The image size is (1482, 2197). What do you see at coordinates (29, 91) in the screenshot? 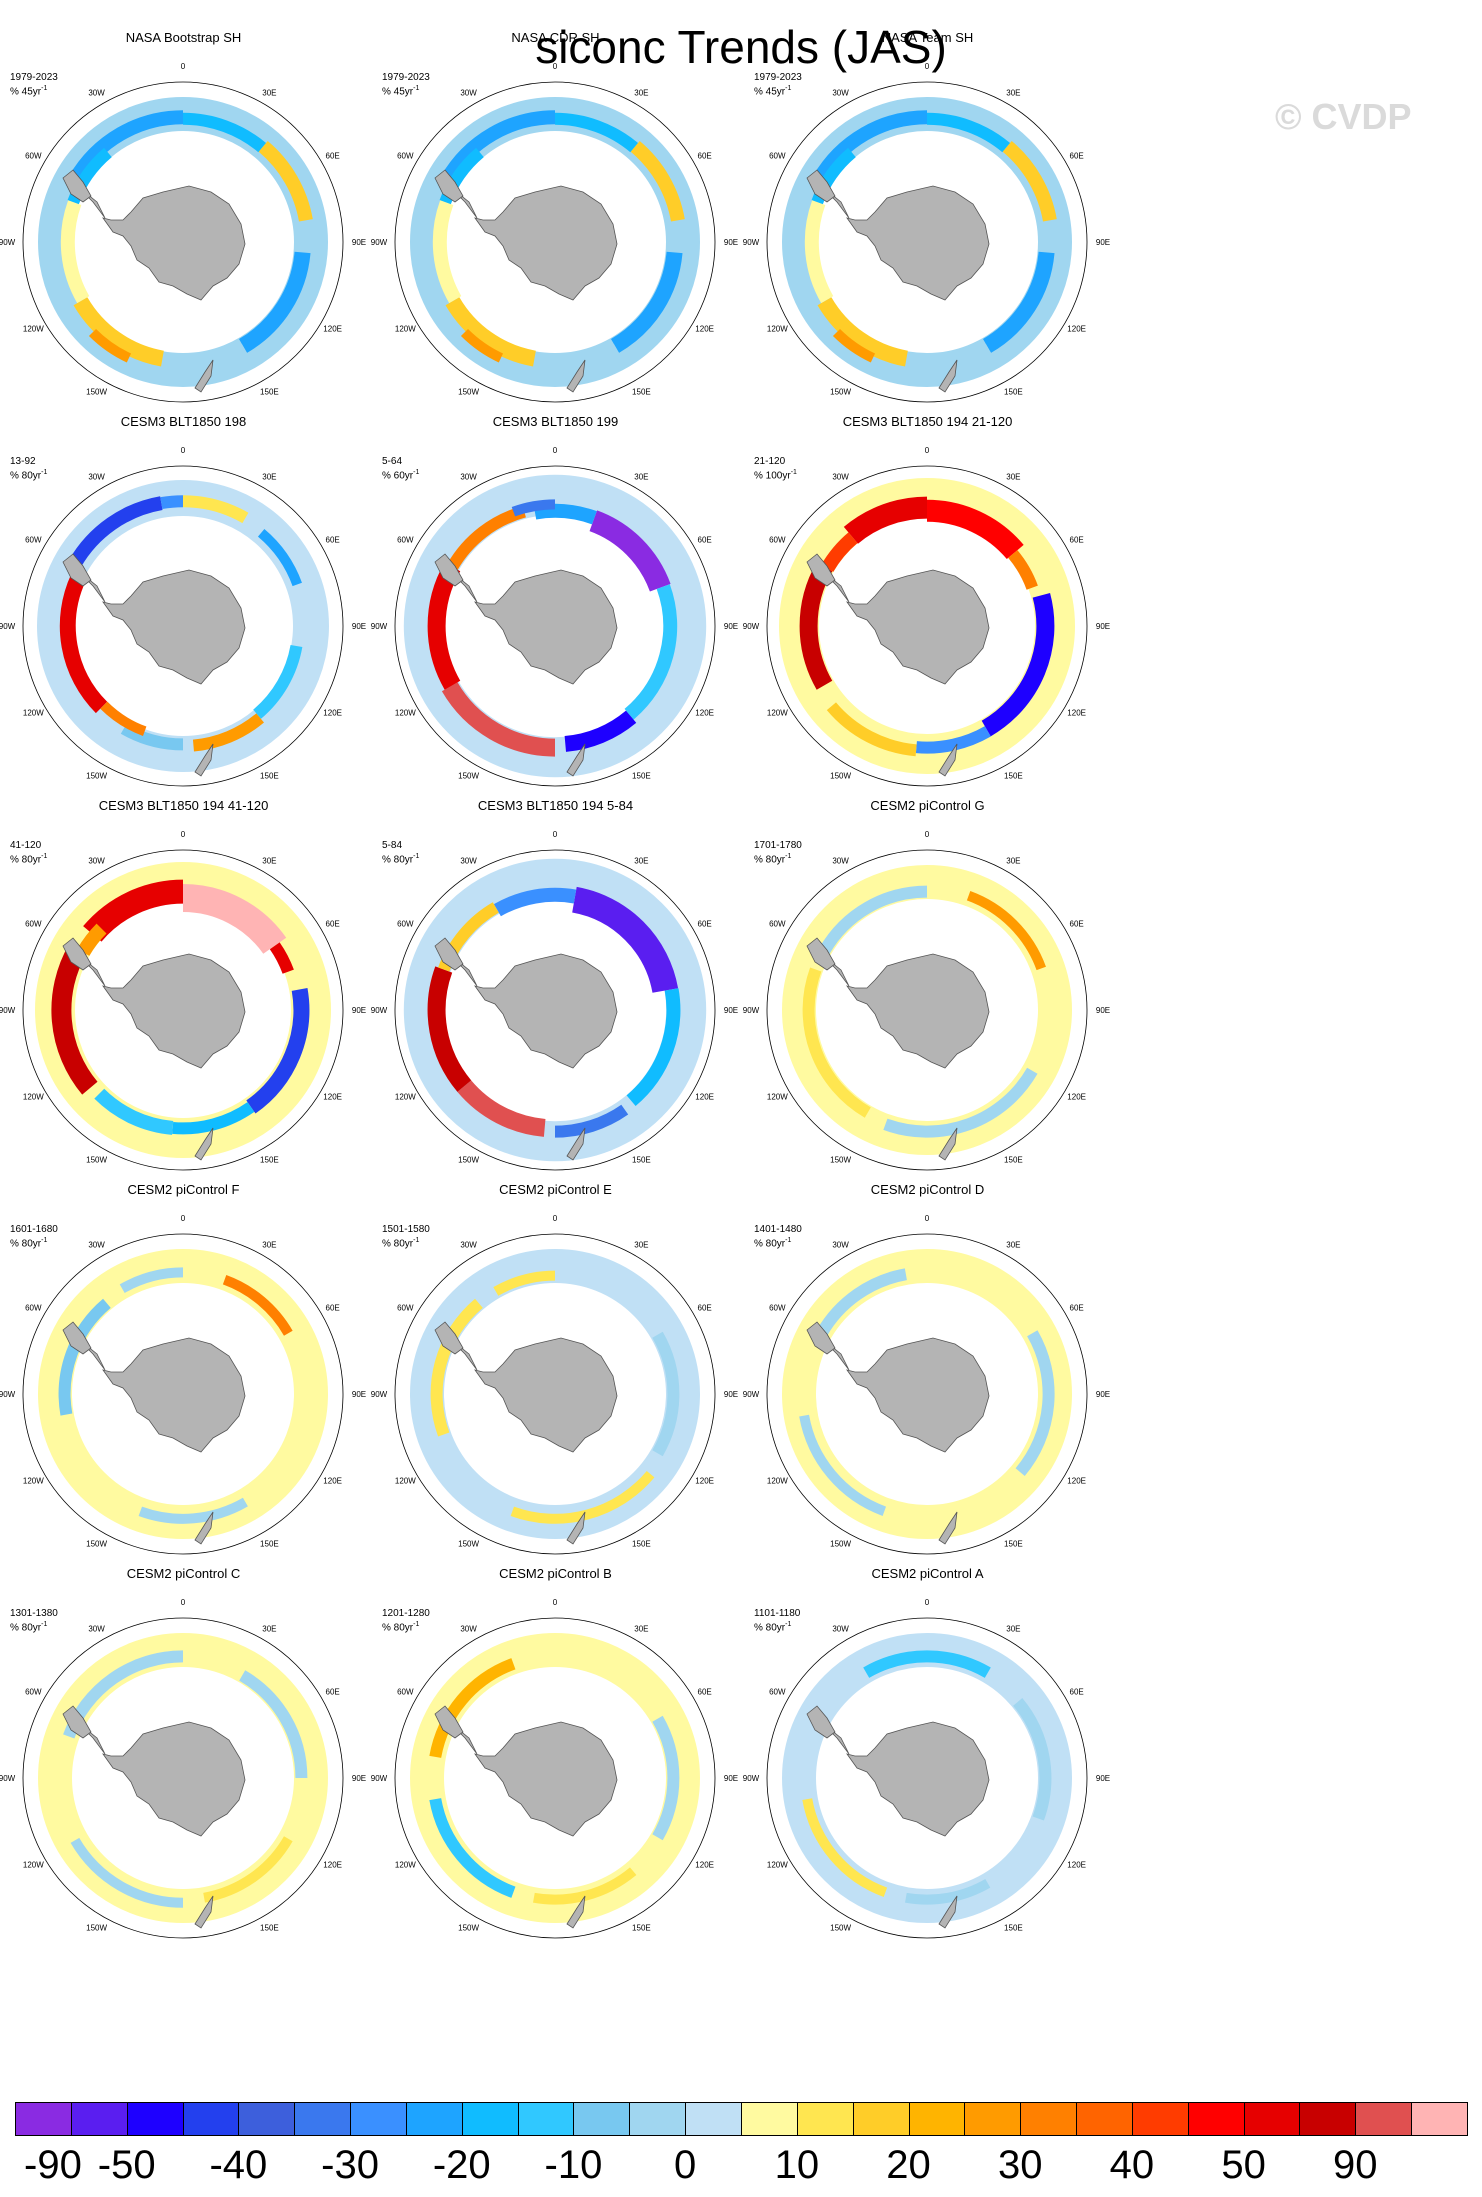
I see `panel-units: % 45yr-1` at bounding box center [29, 91].